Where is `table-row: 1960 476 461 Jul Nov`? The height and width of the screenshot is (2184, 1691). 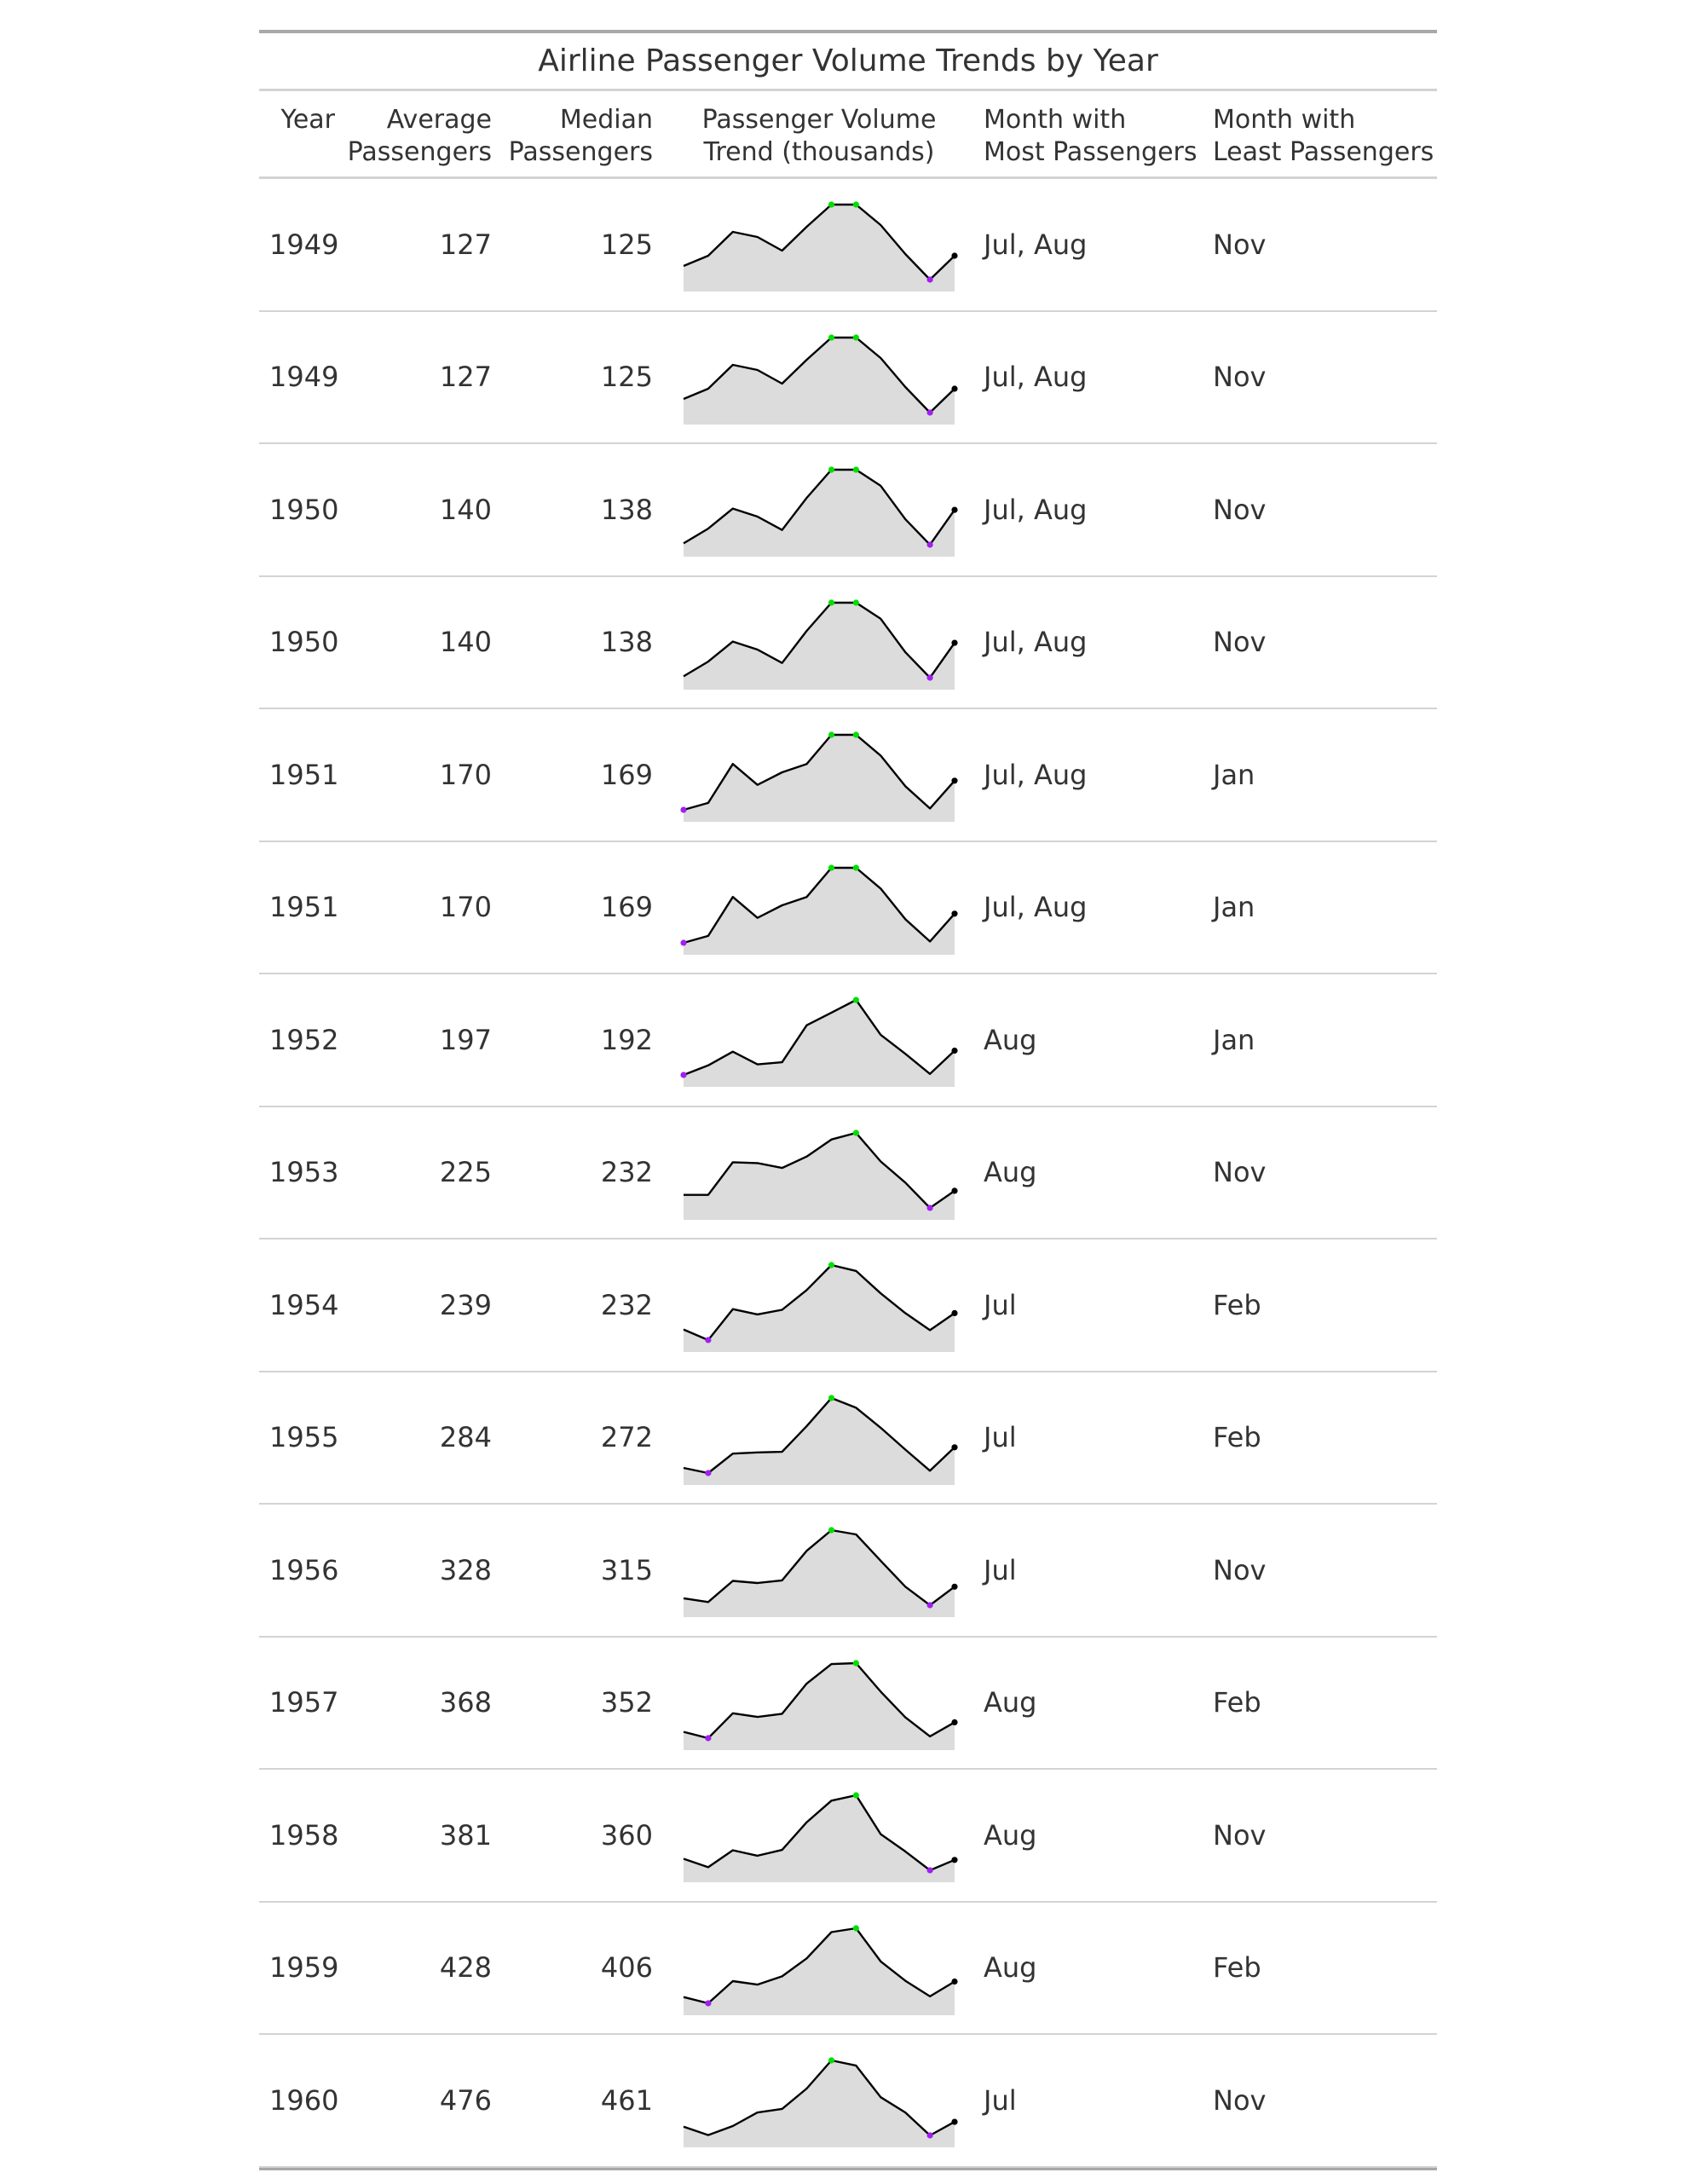 table-row: 1960 476 461 Jul Nov is located at coordinates (848, 2101).